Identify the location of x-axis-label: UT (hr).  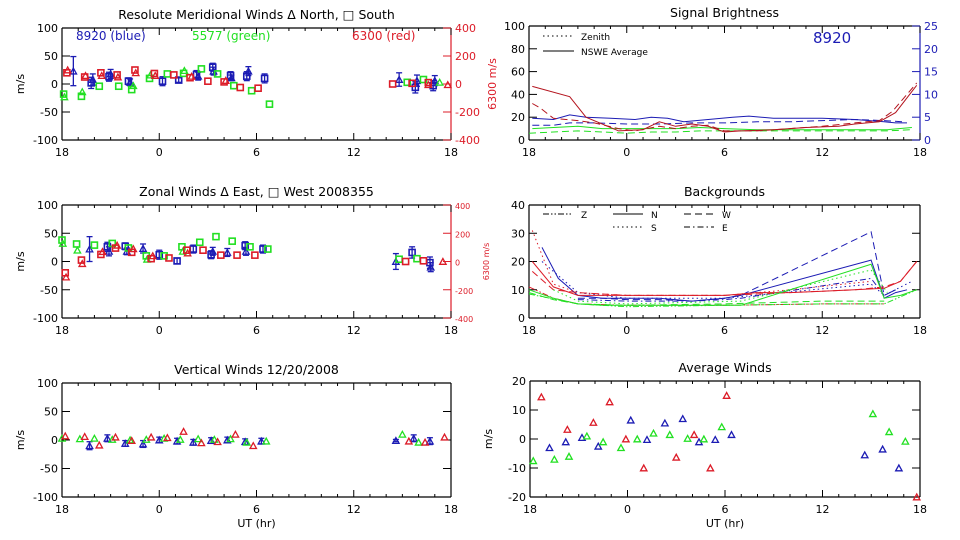
(256, 523).